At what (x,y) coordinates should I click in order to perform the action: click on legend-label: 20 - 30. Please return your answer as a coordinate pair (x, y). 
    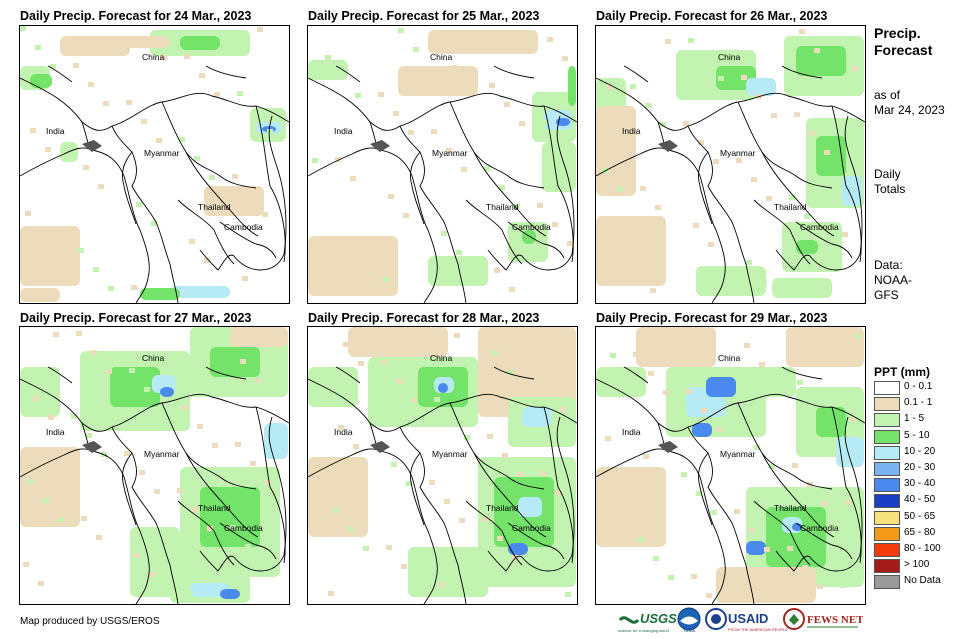
    Looking at the image, I should click on (920, 467).